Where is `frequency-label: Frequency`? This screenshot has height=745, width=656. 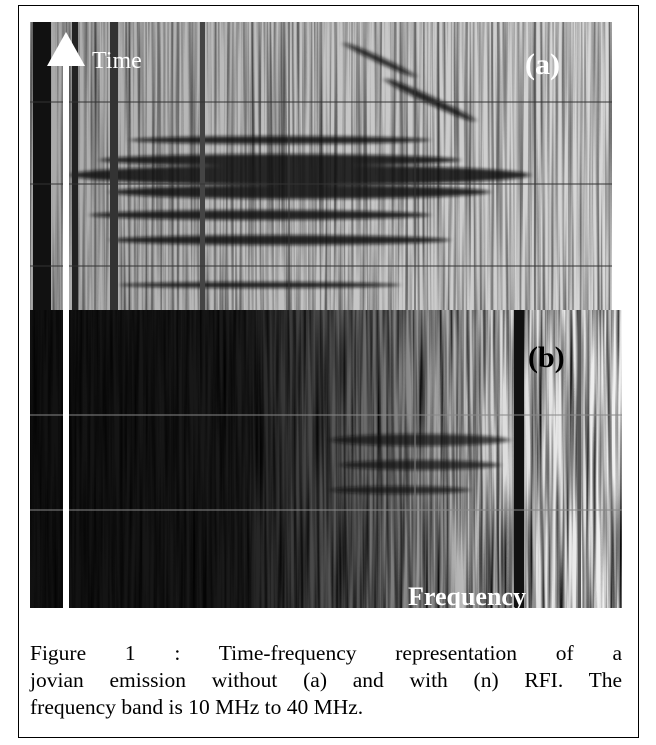
frequency-label: Frequency is located at coordinates (467, 596).